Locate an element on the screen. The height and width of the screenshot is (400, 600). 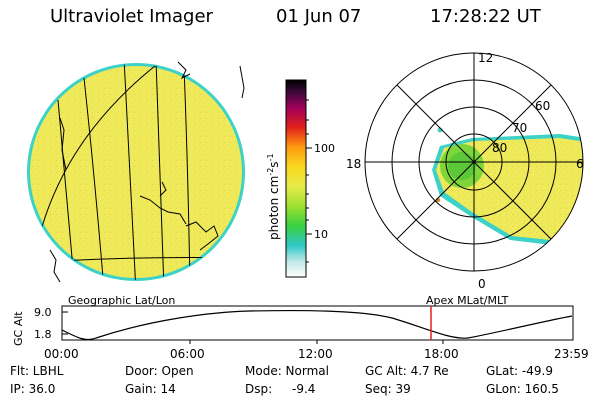
mlat-label-70: 70 is located at coordinates (519, 128).